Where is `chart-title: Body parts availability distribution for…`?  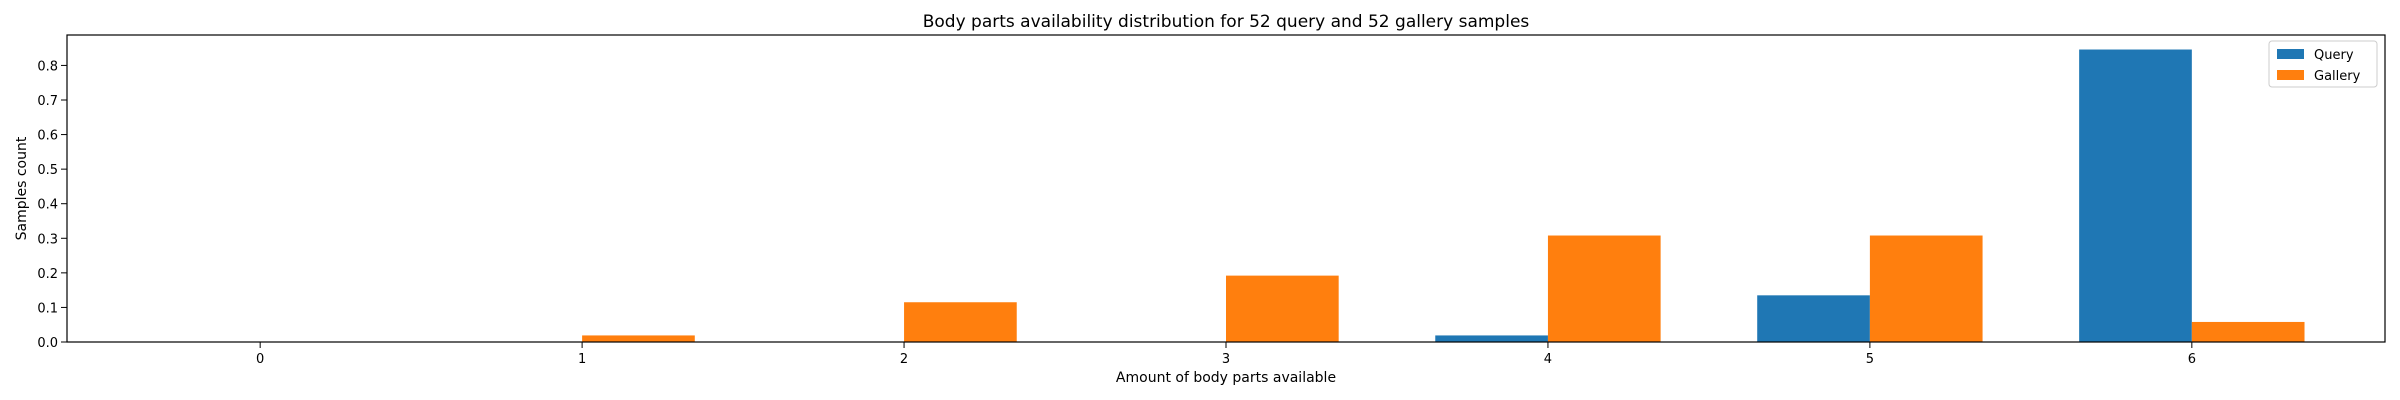 chart-title: Body parts availability distribution for… is located at coordinates (1226, 22).